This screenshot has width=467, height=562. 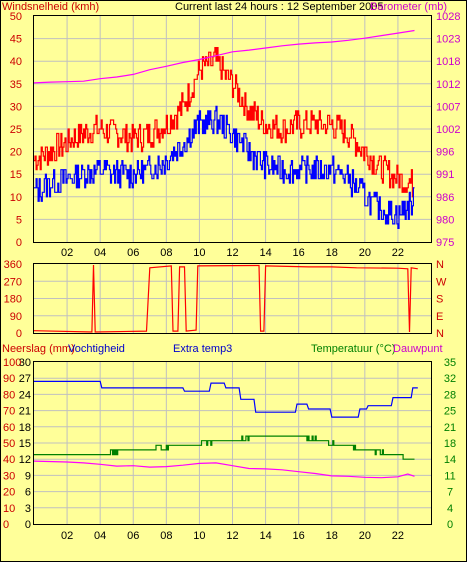 I want to click on extra-temp-tick-label: 27, so click(x=25, y=379).